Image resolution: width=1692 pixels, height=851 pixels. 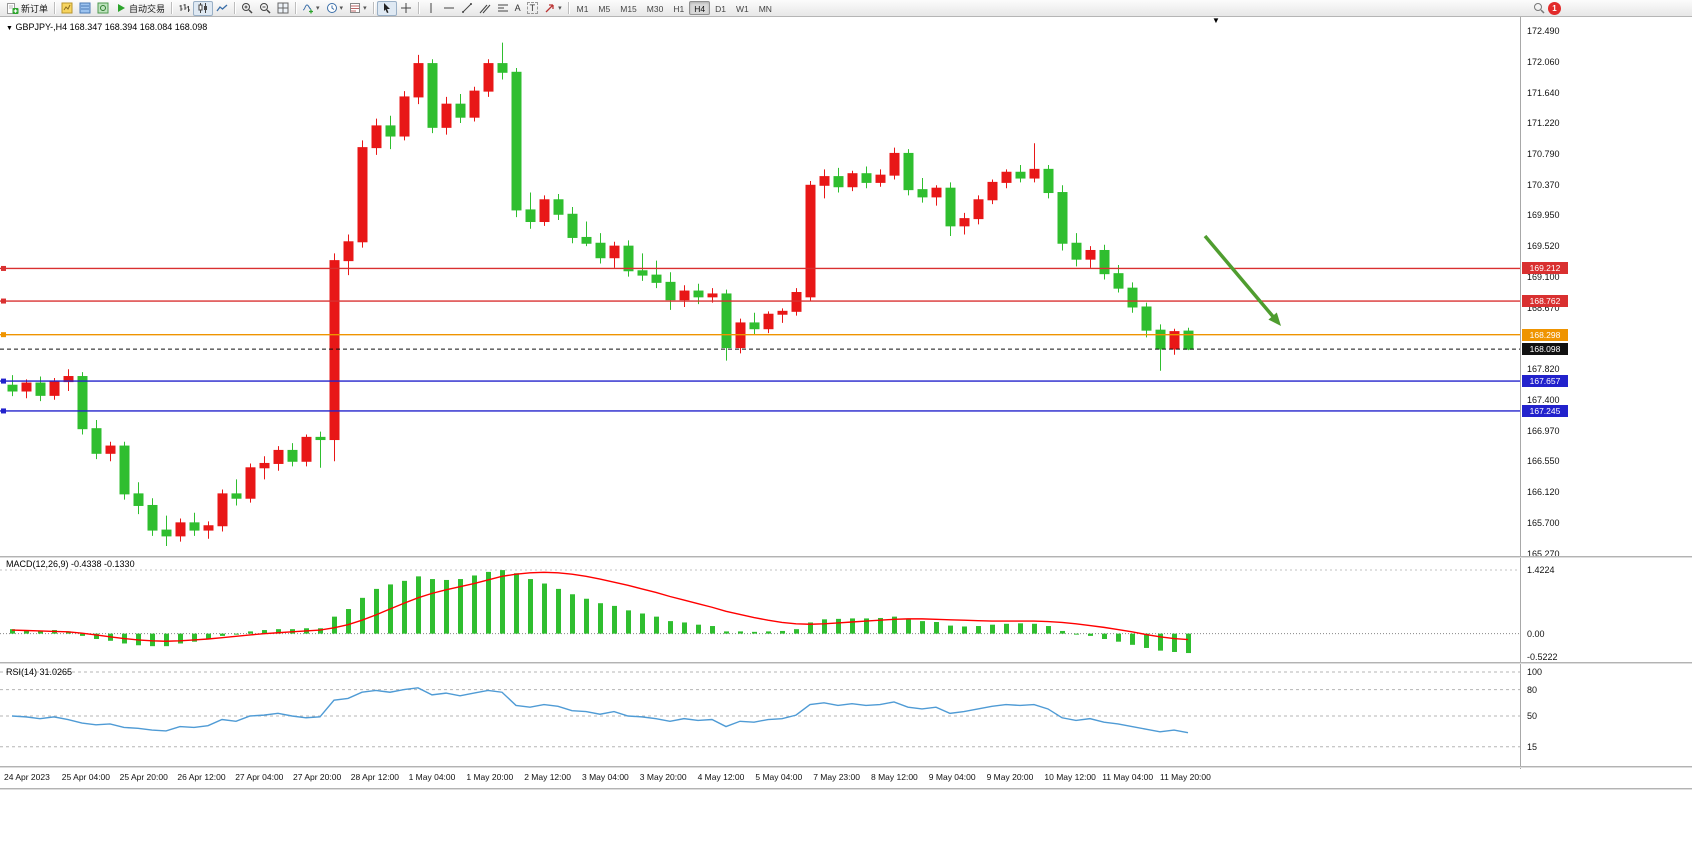 I want to click on timeframe-h1-button: H1, so click(x=679, y=9).